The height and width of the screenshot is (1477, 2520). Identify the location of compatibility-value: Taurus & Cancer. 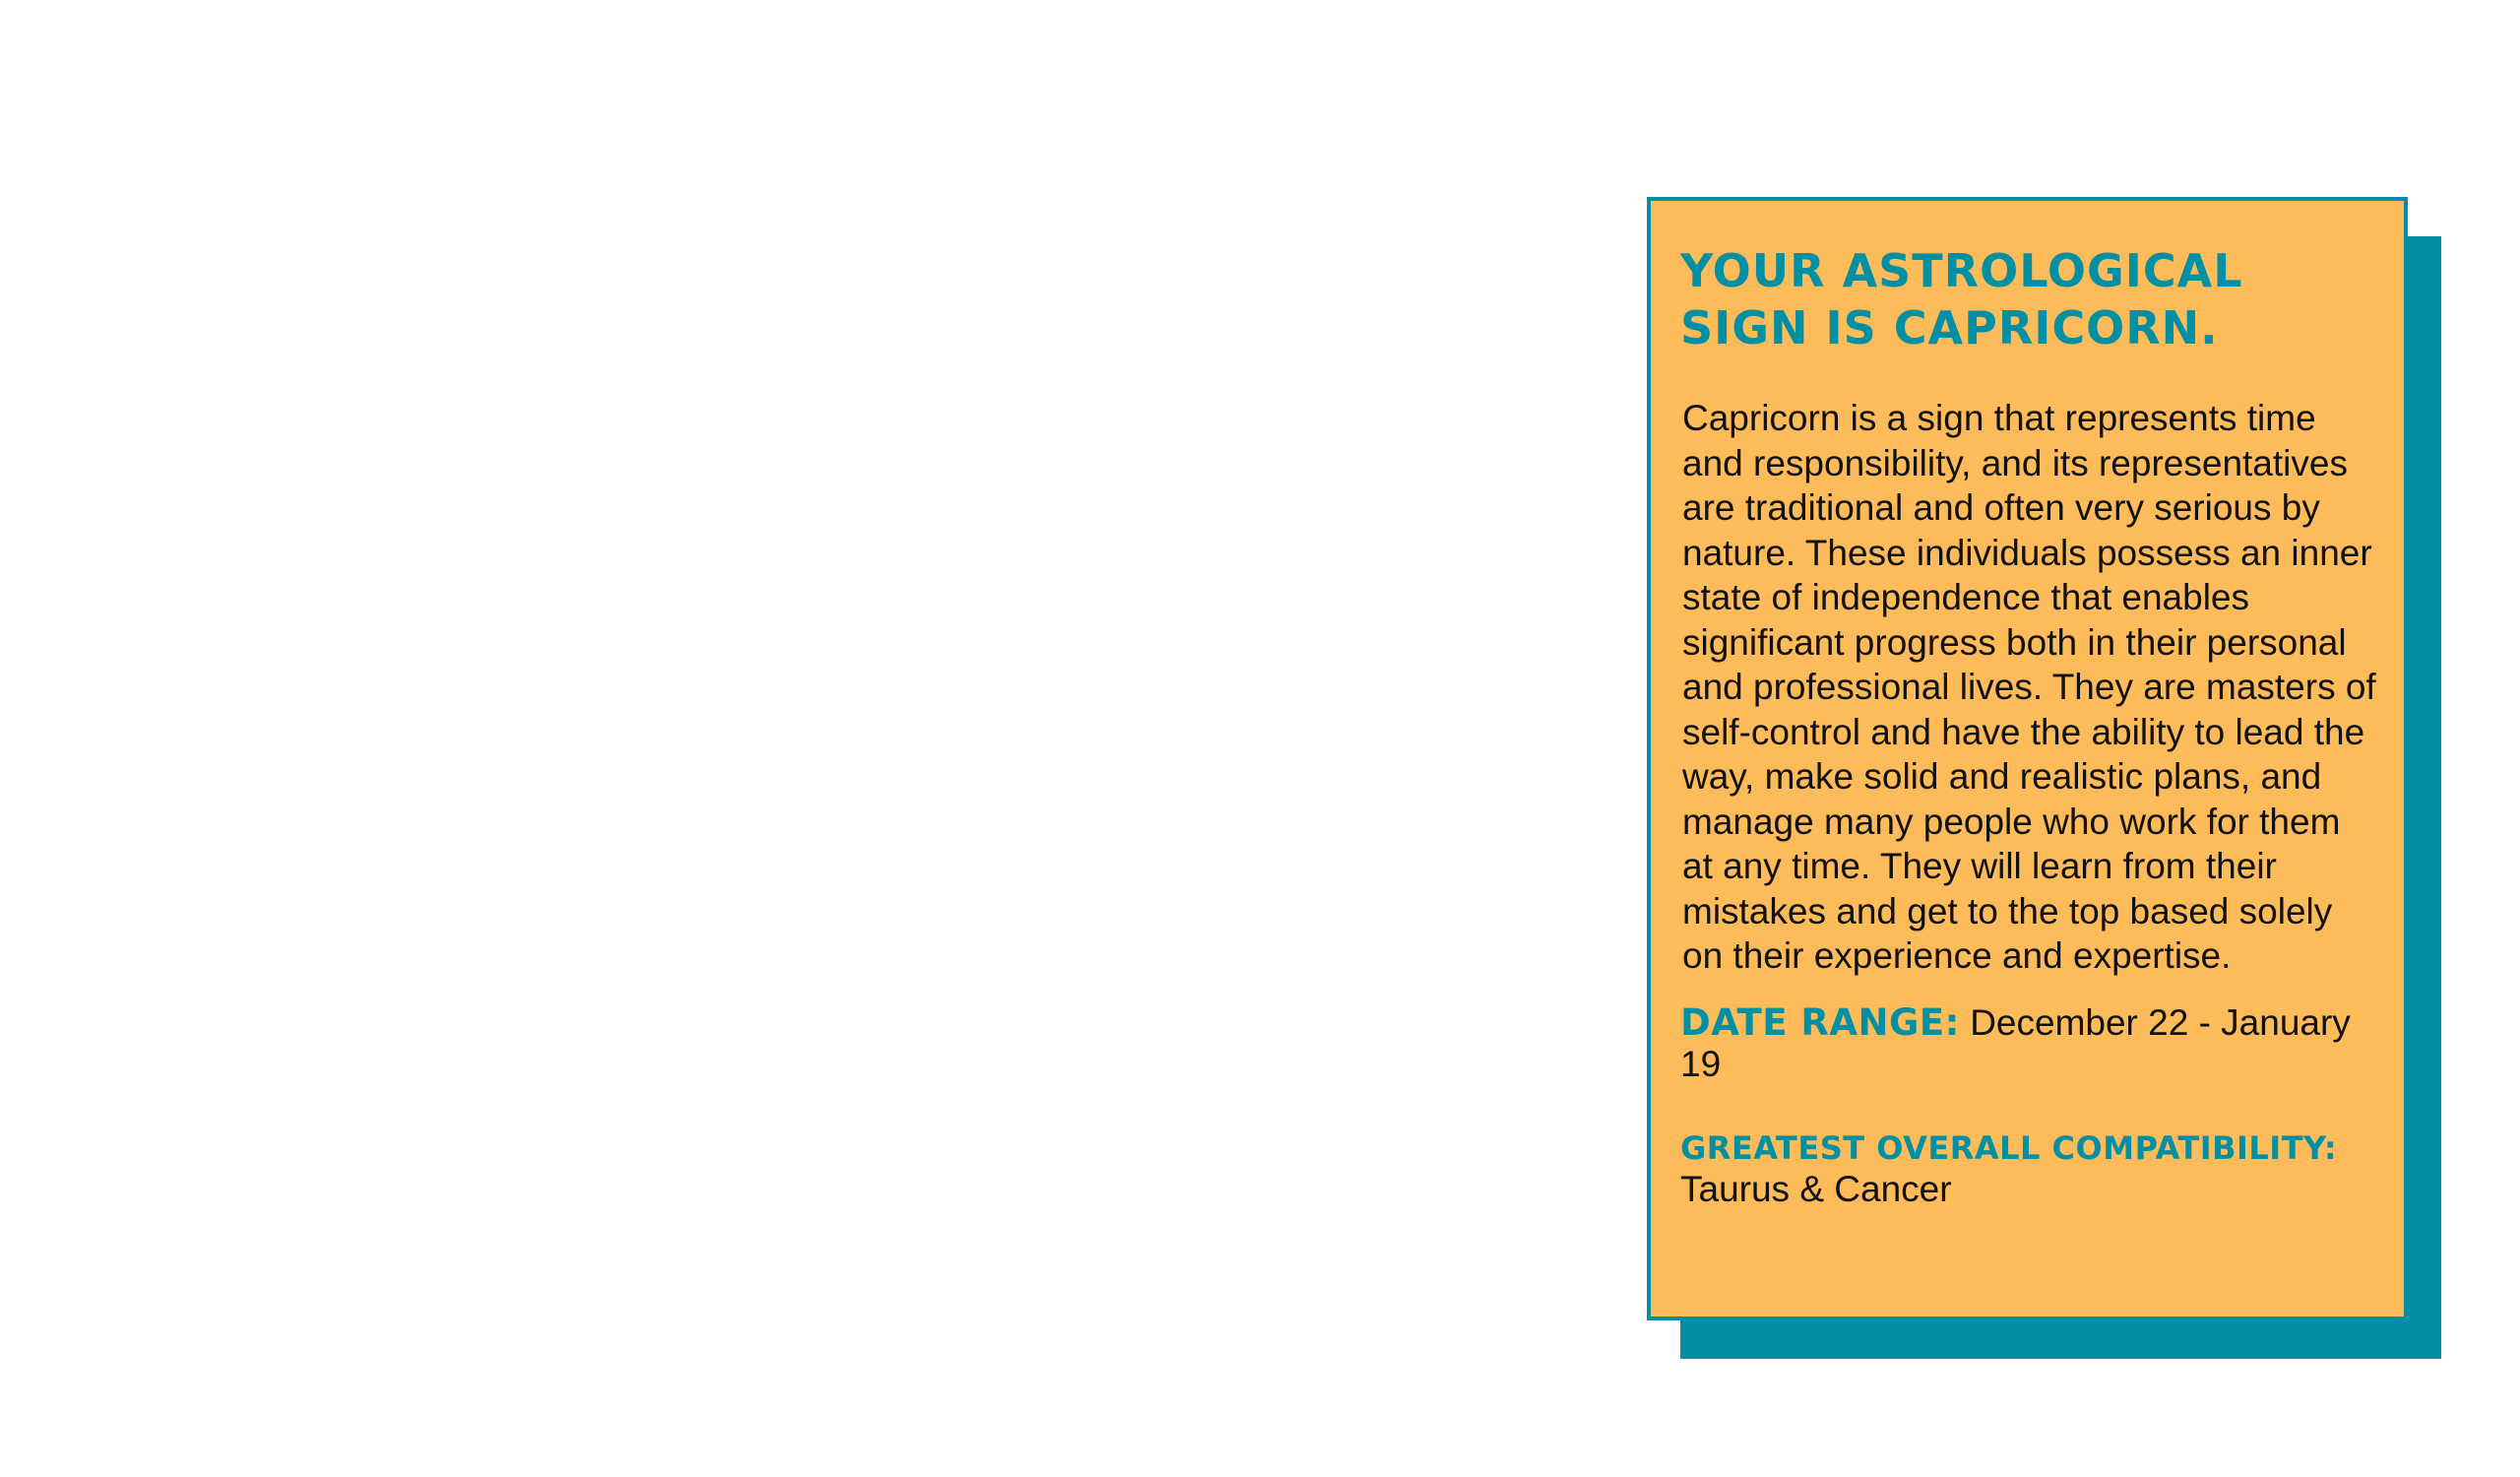
(1816, 1189).